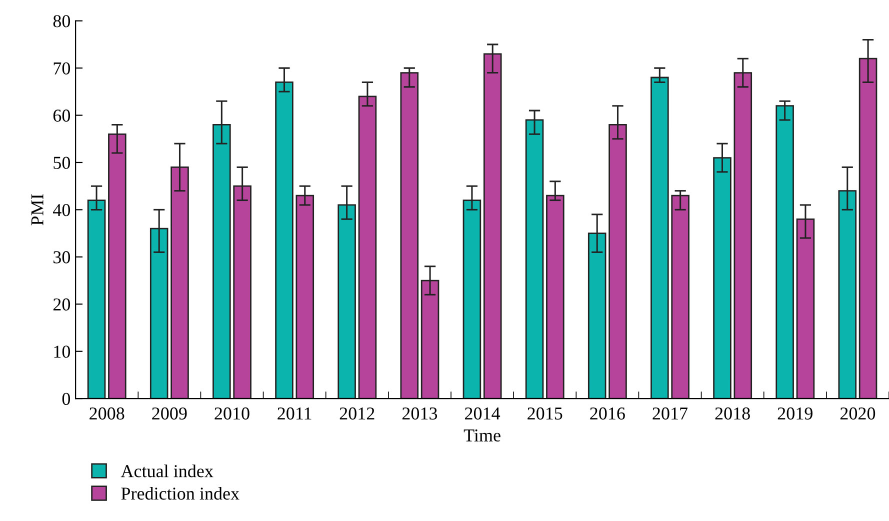 The image size is (889, 521). What do you see at coordinates (61, 116) in the screenshot?
I see `y-tick-label: 60` at bounding box center [61, 116].